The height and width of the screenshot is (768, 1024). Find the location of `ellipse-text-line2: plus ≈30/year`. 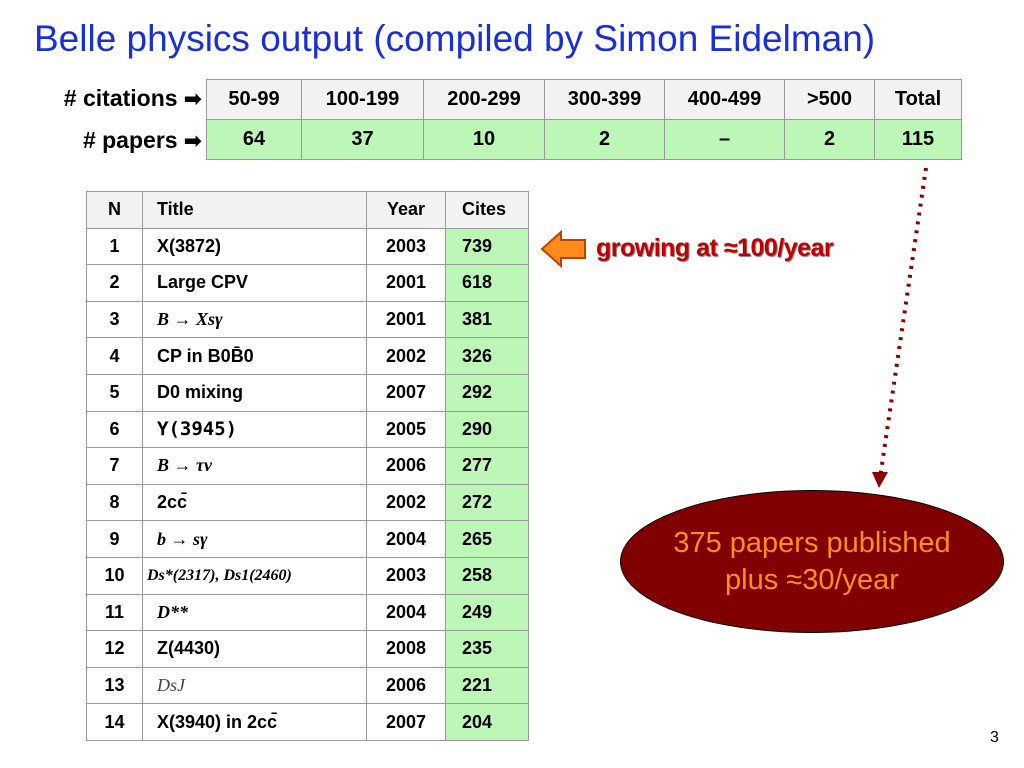

ellipse-text-line2: plus ≈30/year is located at coordinates (812, 579).